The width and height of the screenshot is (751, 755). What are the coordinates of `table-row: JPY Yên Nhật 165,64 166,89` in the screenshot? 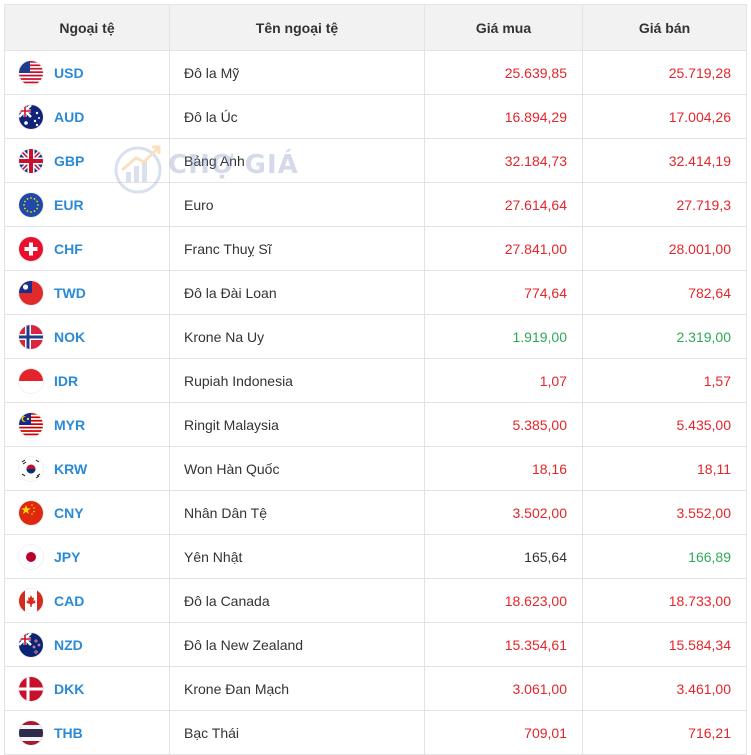 It's located at (375, 556).